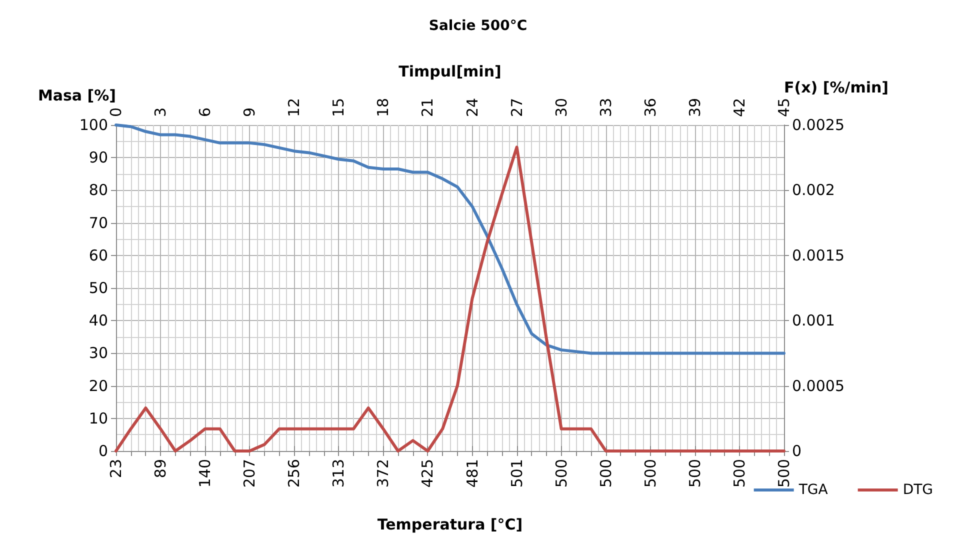 Image resolution: width=957 pixels, height=549 pixels. Describe the element at coordinates (813, 190) in the screenshot. I see `y2-tick-label: 0.002` at that location.